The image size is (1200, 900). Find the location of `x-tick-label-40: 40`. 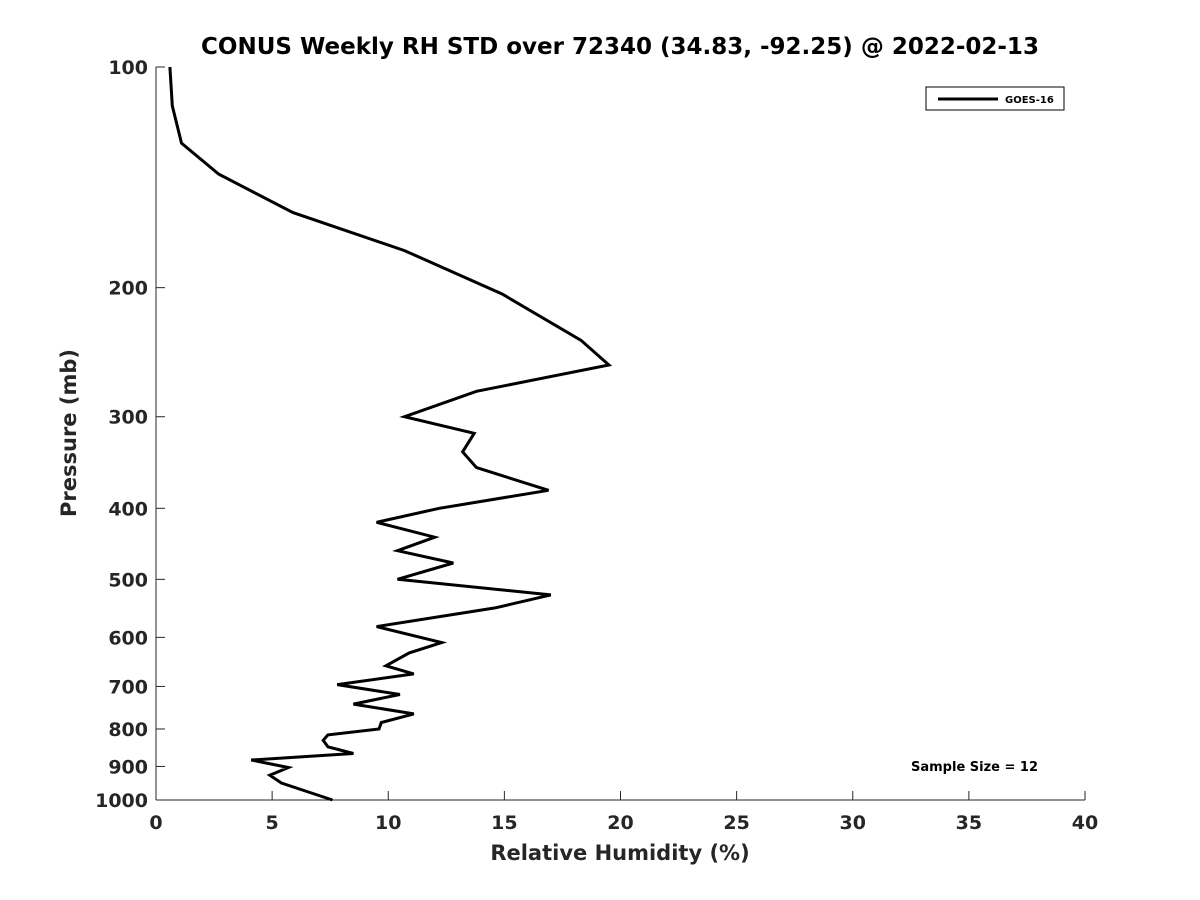

x-tick-label-40: 40 is located at coordinates (1085, 823).